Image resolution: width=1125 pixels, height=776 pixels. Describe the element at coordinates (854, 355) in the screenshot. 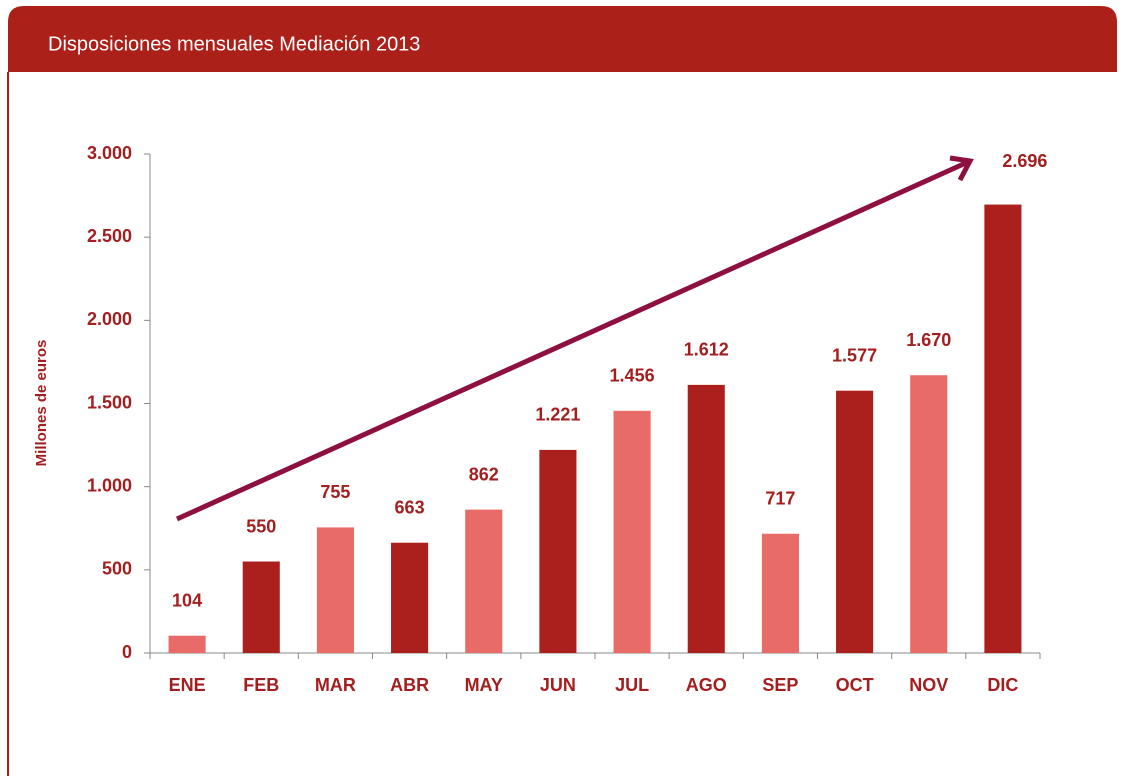

I see `value-label: 1.577` at that location.